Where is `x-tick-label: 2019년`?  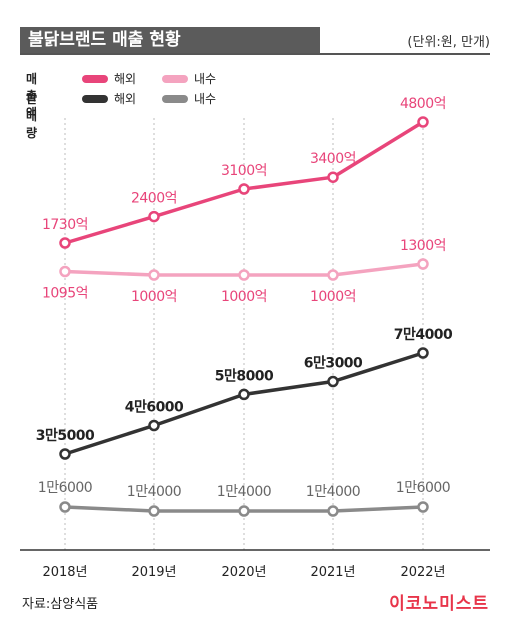
x-tick-label: 2019년 is located at coordinates (153, 572).